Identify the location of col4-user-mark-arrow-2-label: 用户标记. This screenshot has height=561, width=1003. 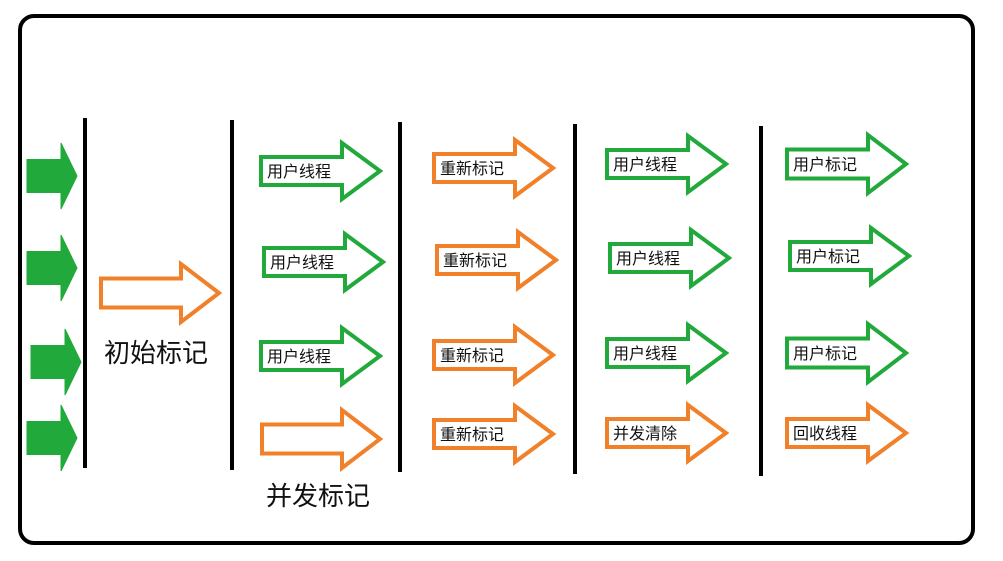
(828, 256).